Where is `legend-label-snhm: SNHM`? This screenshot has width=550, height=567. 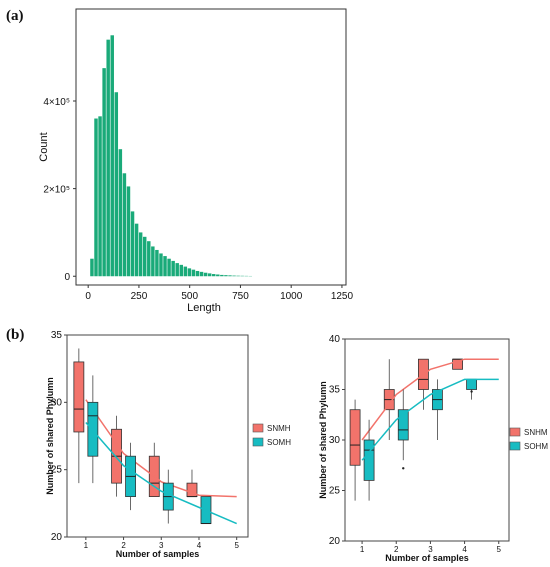
legend-label-snhm: SNHM is located at coordinates (536, 432).